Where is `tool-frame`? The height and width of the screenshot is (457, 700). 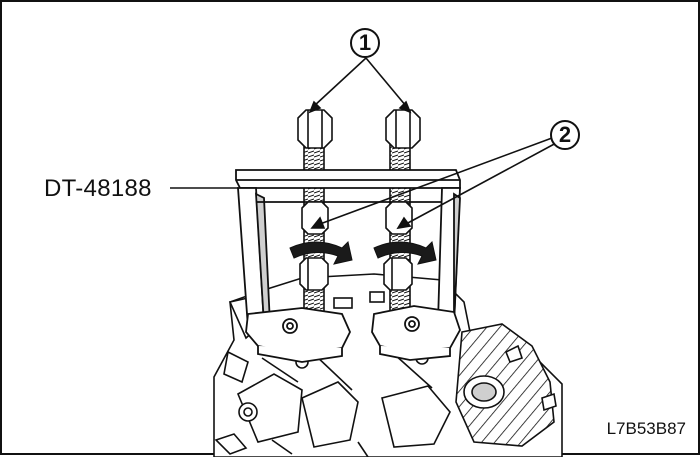 tool-frame is located at coordinates (348, 249).